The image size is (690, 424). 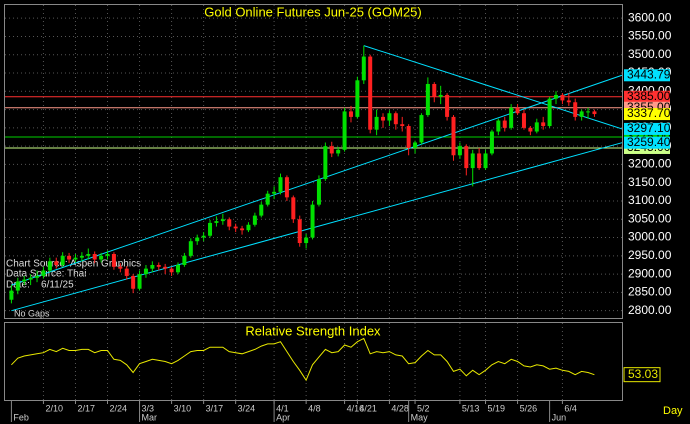 I want to click on y-tick-label: 3100.00, so click(x=650, y=200).